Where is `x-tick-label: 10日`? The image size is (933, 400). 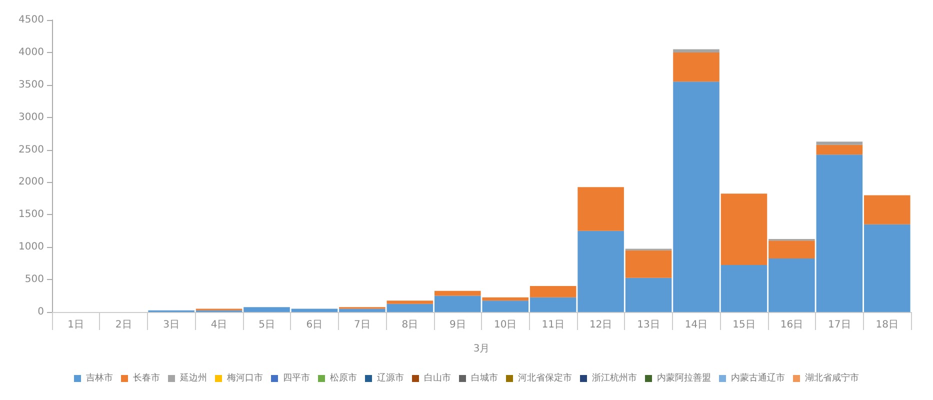 x-tick-label: 10日 is located at coordinates (505, 325).